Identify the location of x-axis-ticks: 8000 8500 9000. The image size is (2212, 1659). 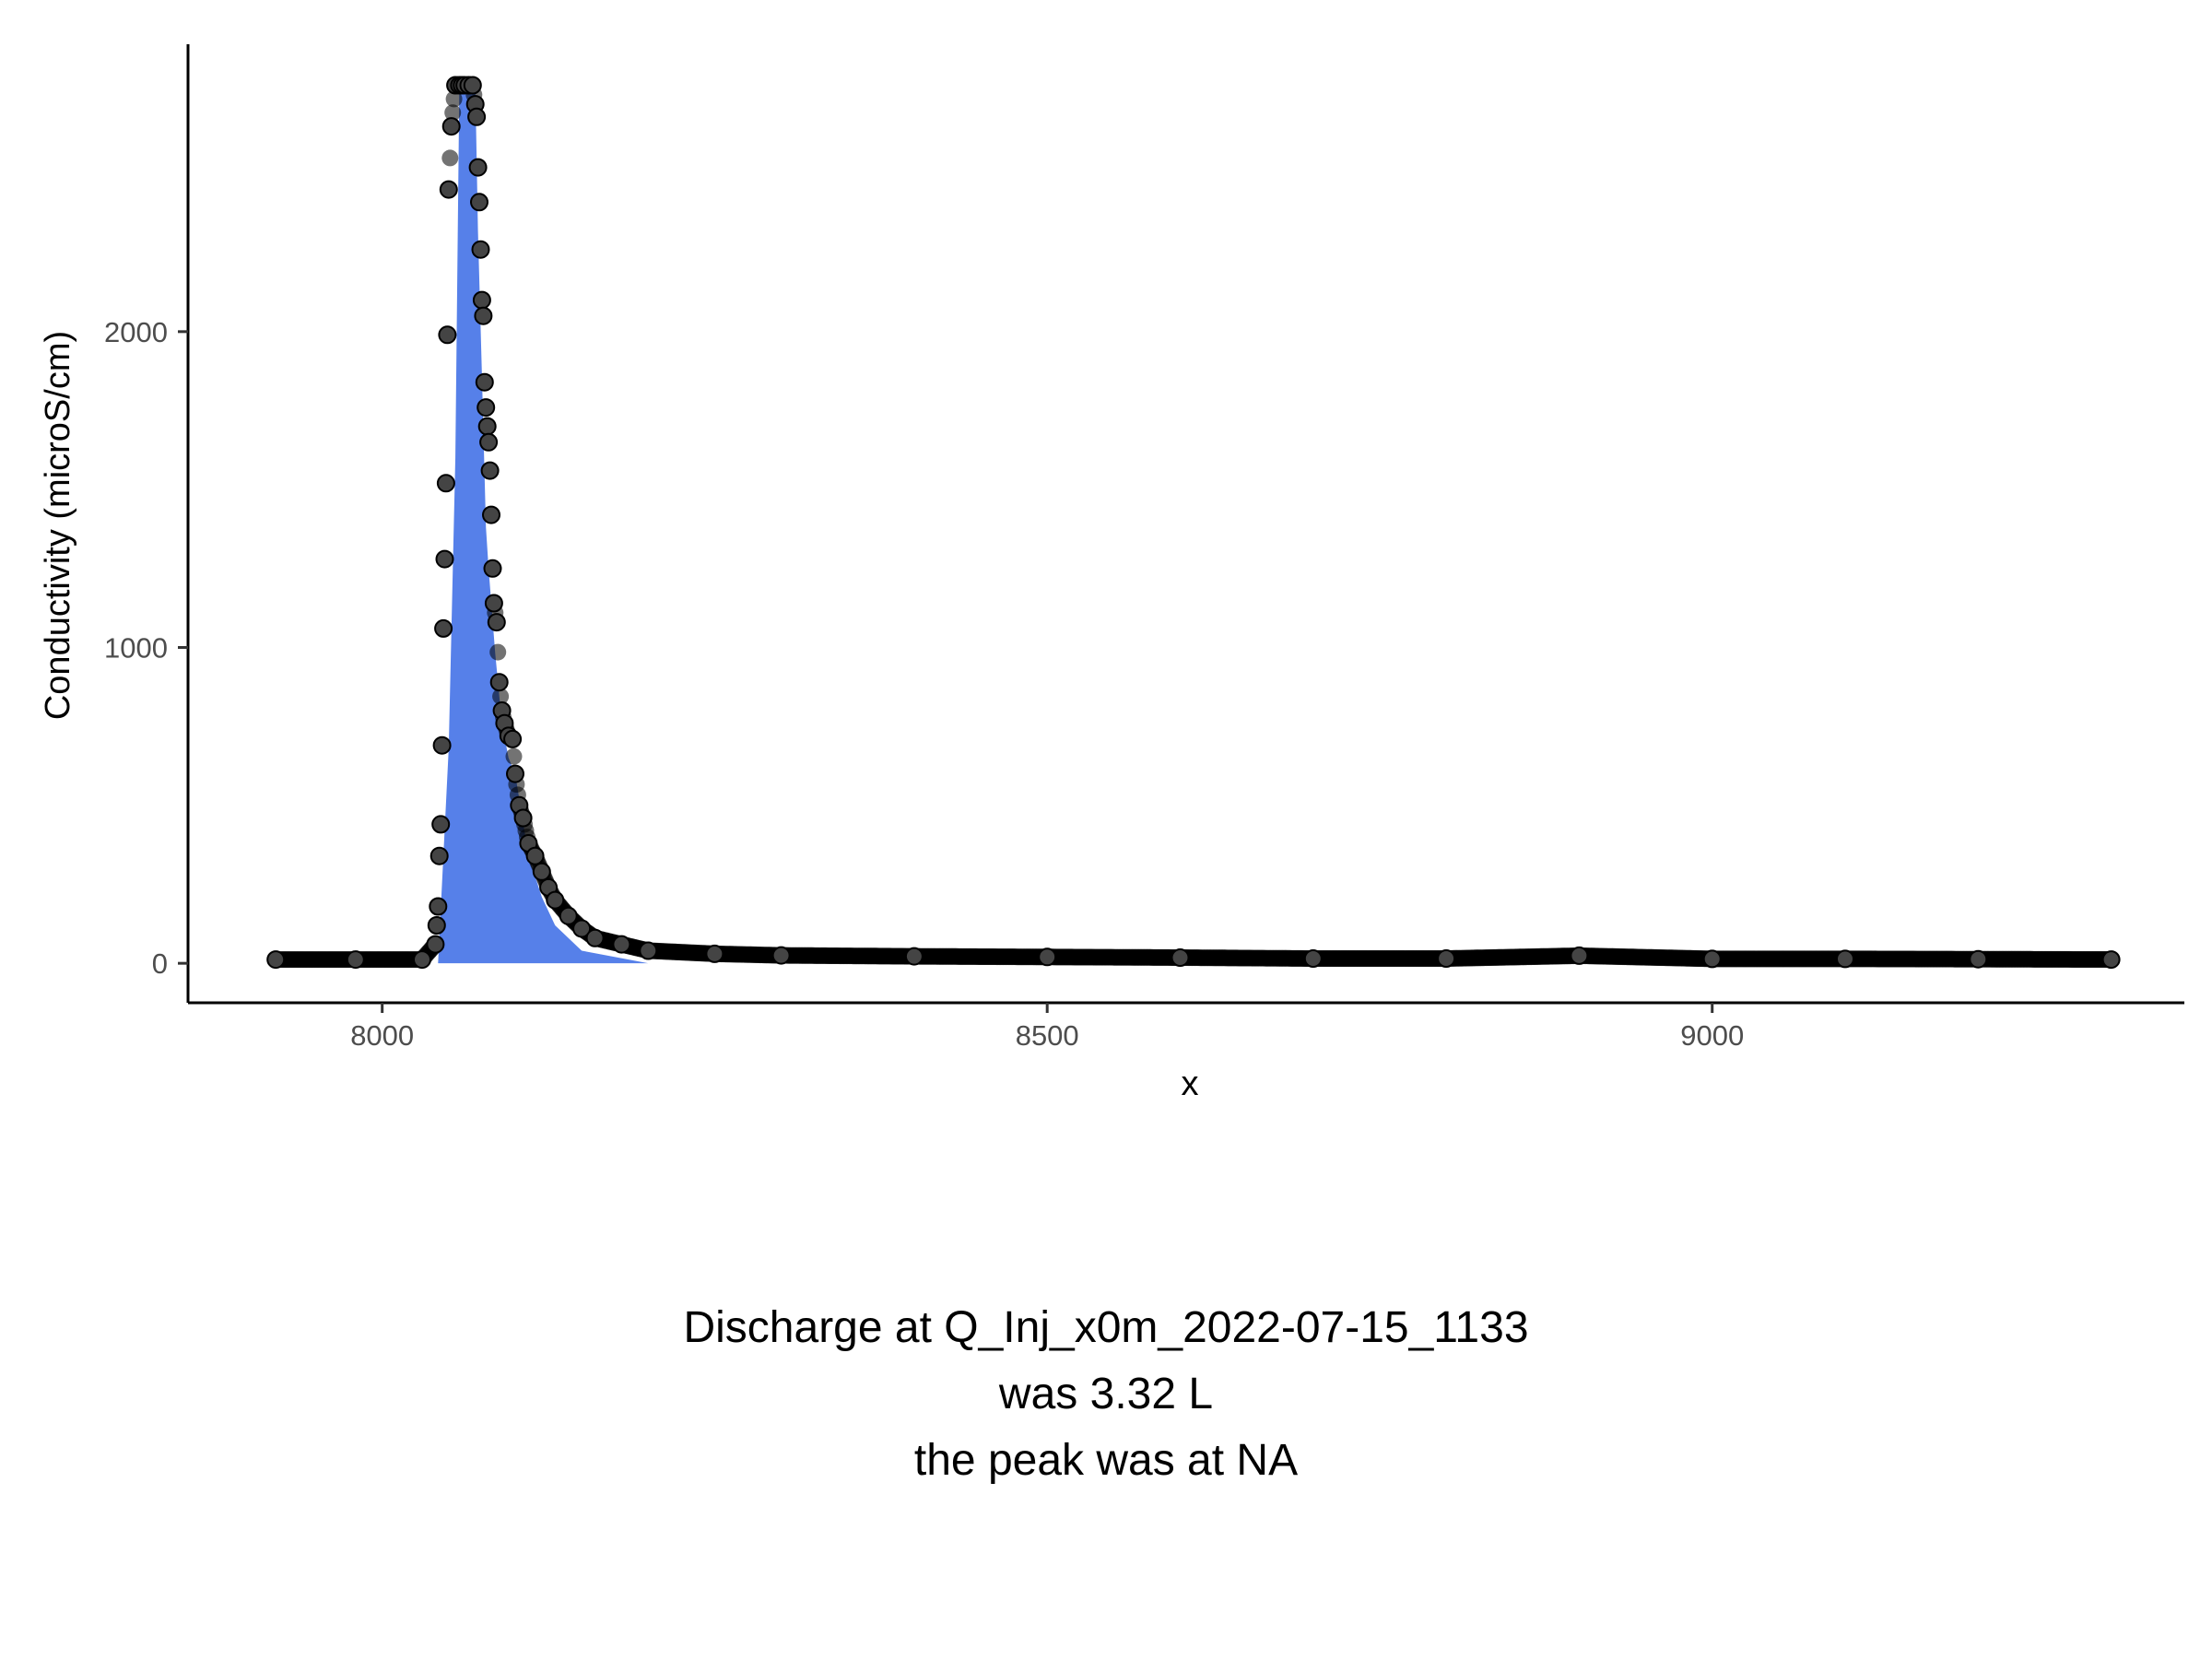
(1047, 1027).